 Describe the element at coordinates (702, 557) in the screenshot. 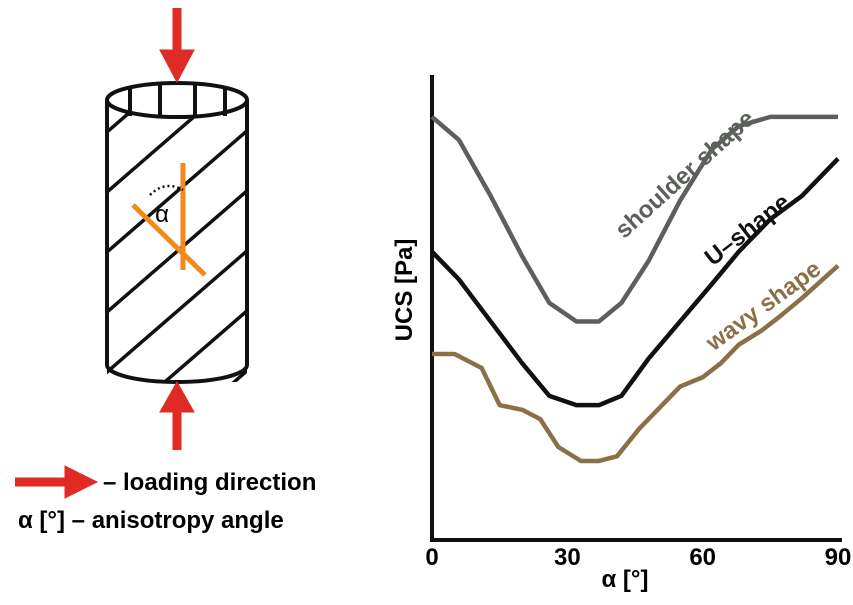

I see `x-tick-label: 60` at that location.